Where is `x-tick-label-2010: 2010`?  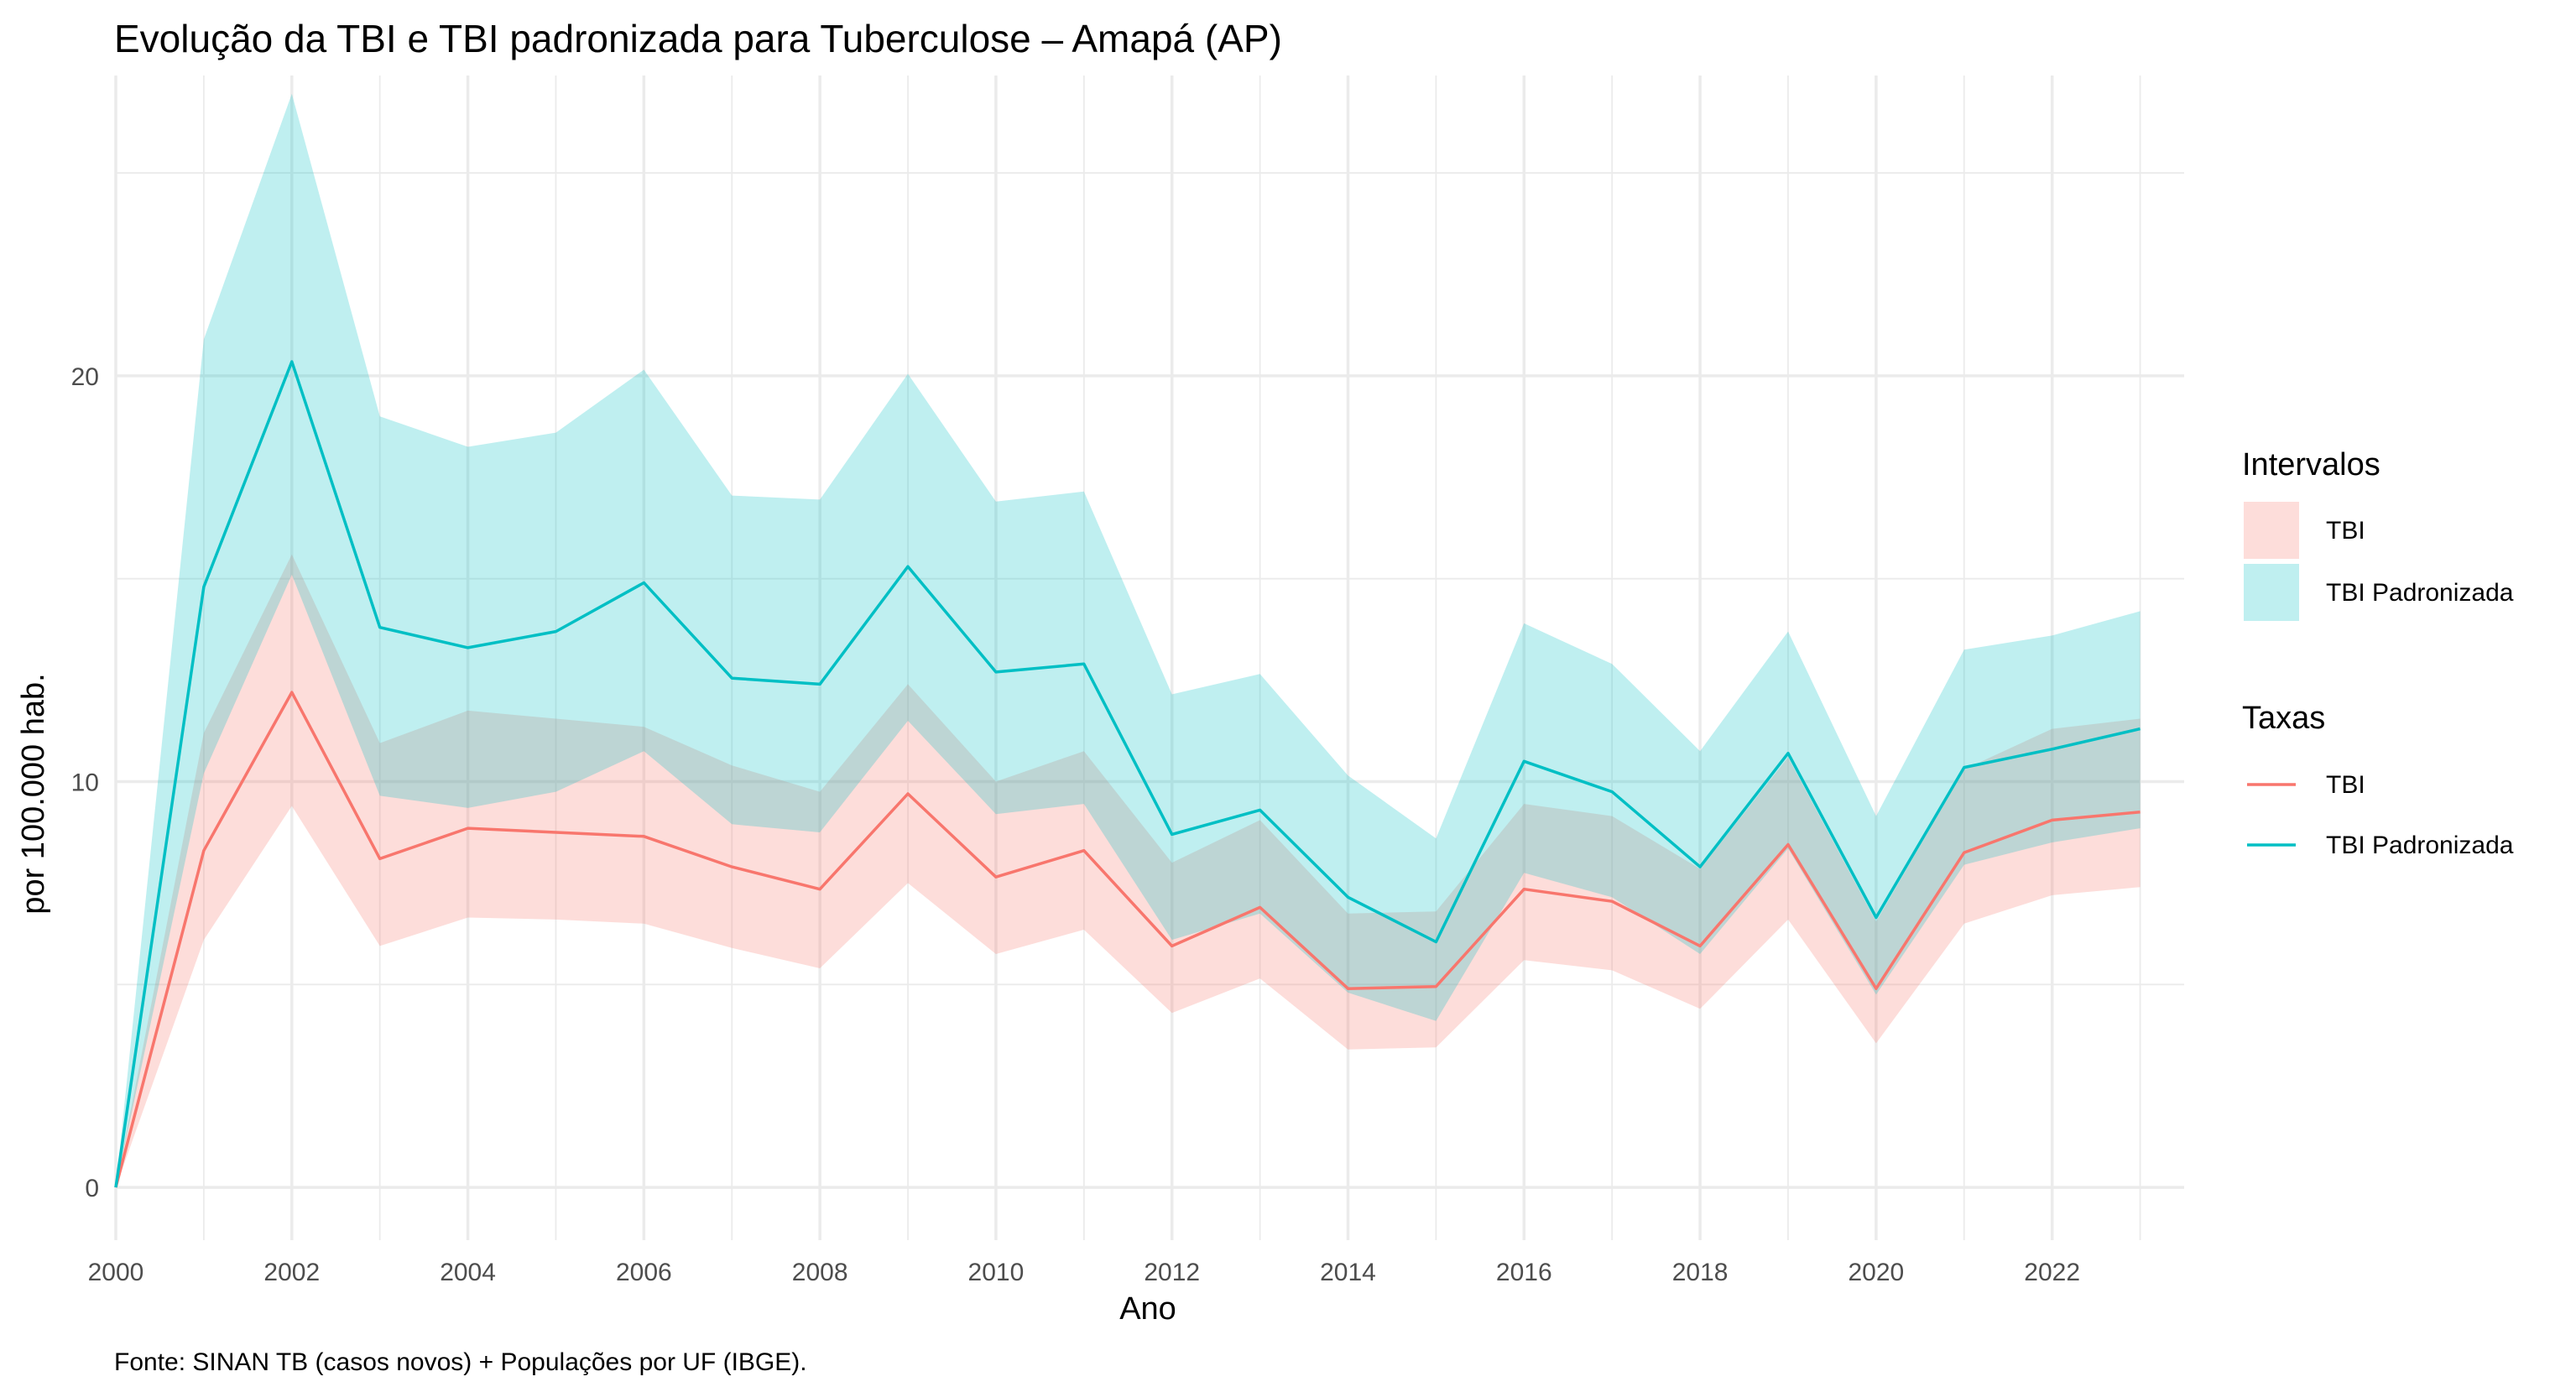 x-tick-label-2010: 2010 is located at coordinates (996, 1272).